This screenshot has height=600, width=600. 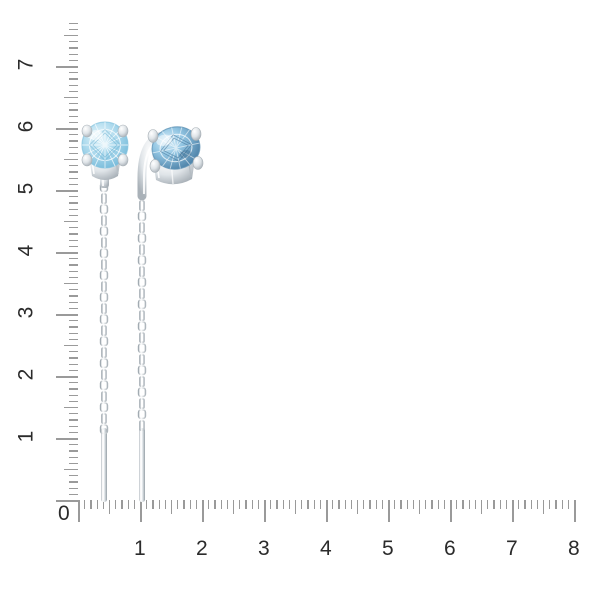 I want to click on h-tick-6.6, so click(x=488, y=504).